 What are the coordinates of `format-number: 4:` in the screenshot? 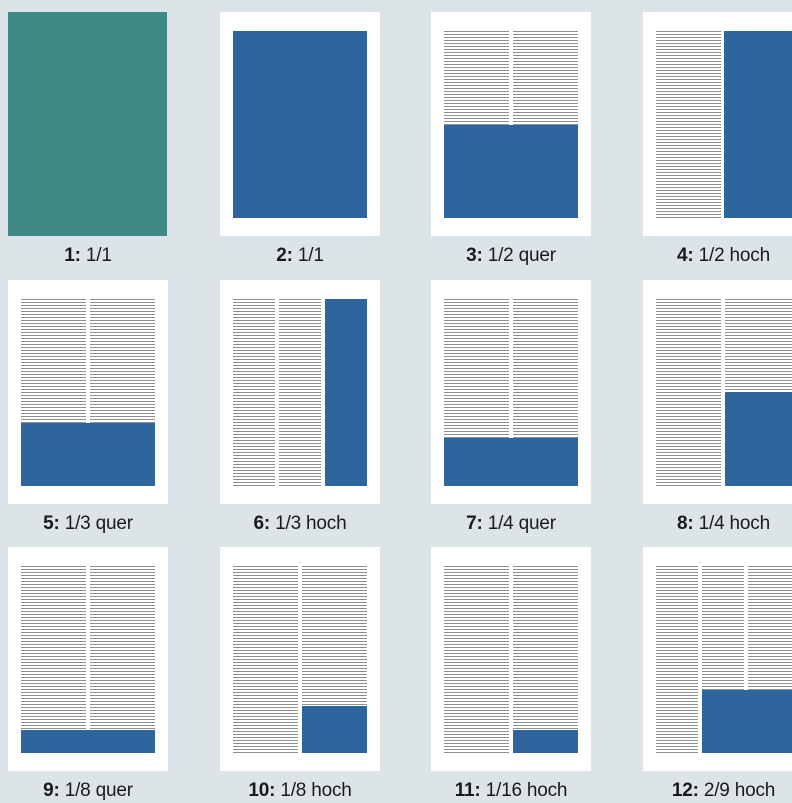 It's located at (685, 255).